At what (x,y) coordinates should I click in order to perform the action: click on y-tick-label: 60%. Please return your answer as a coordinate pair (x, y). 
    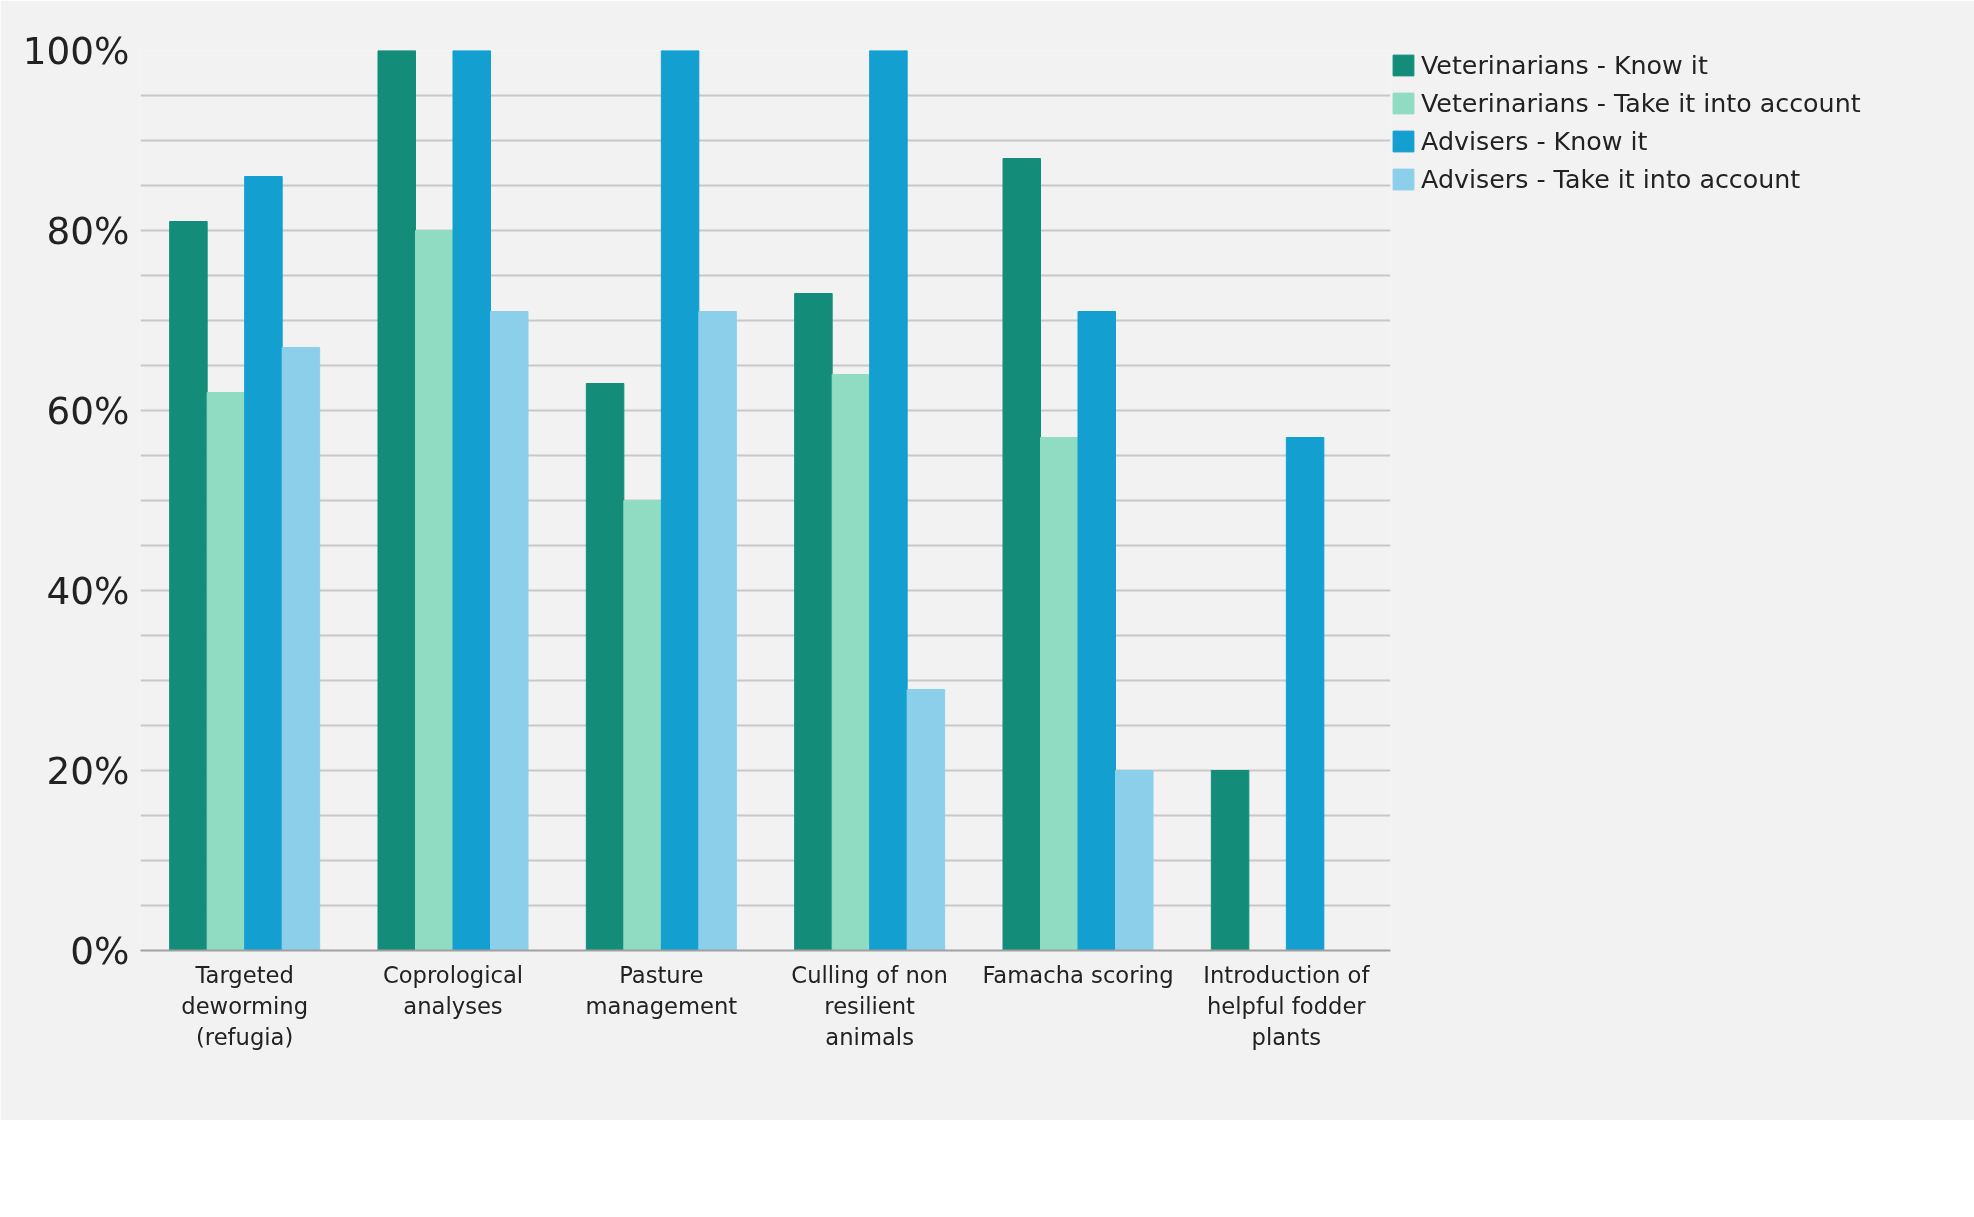
    Looking at the image, I should click on (88, 410).